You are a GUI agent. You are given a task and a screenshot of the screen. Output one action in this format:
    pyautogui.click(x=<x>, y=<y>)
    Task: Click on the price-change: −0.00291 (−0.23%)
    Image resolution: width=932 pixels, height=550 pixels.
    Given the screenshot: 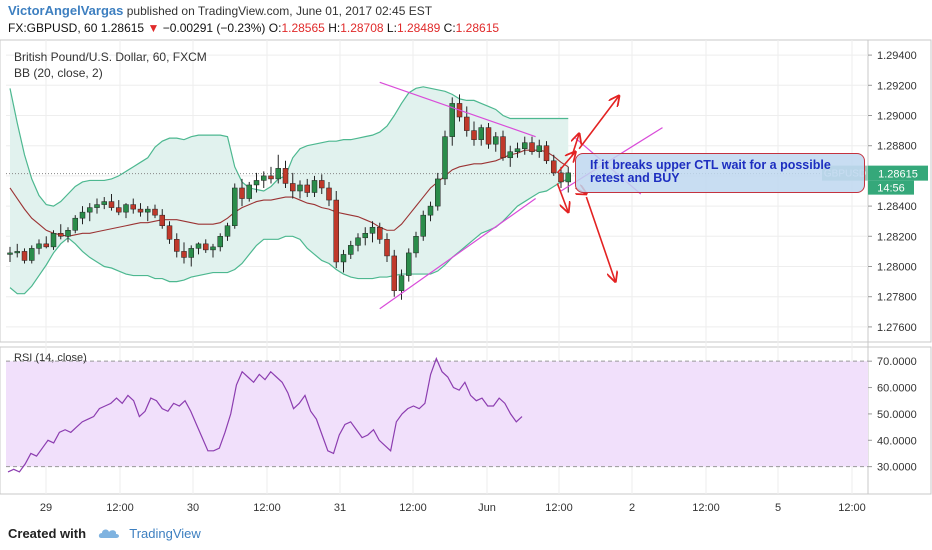 What is the action you would take?
    pyautogui.click(x=214, y=28)
    